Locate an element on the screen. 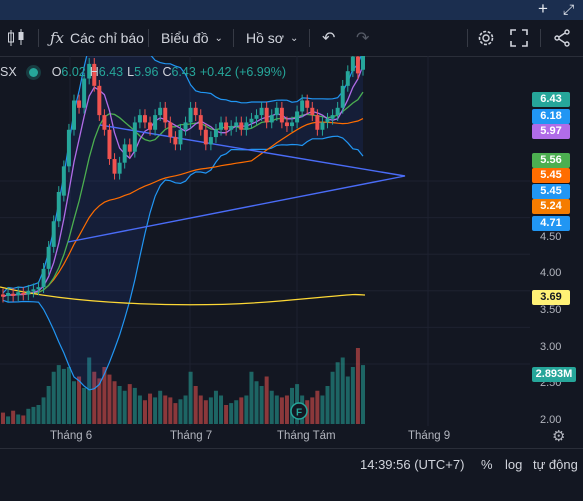 The width and height of the screenshot is (583, 501). time-axis-label: Tháng Tám is located at coordinates (306, 436).